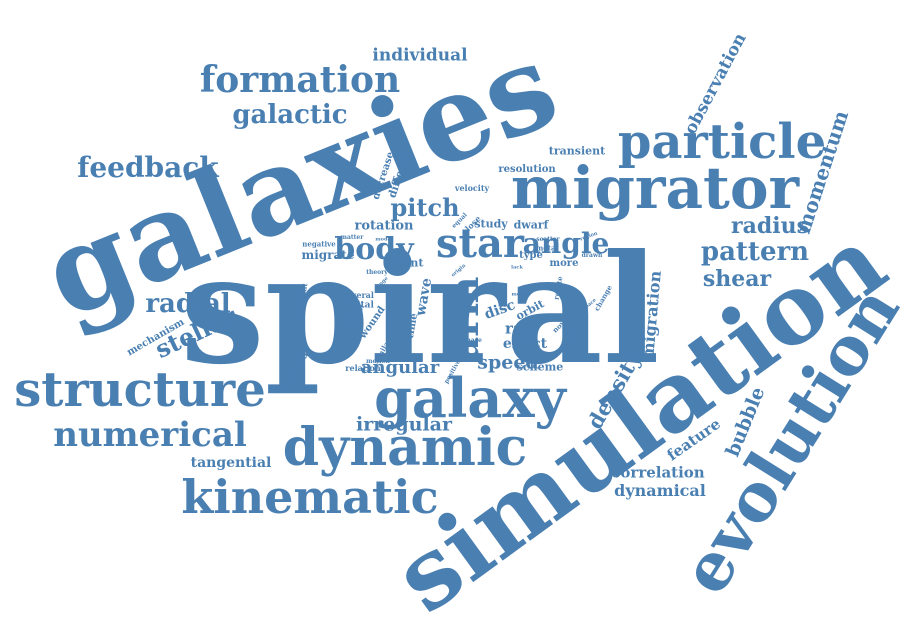 The height and width of the screenshot is (622, 900). I want to click on word-particle: particle, so click(722, 142).